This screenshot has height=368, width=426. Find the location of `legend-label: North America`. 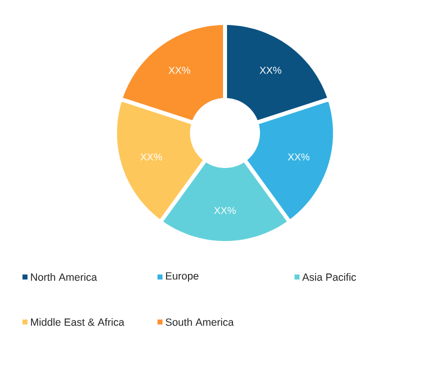

legend-label: North America is located at coordinates (64, 277).